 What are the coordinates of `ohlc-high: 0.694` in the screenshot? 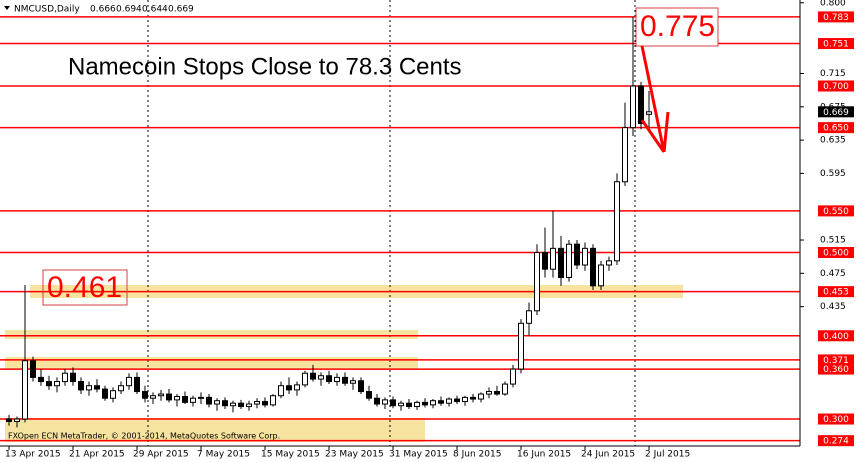 It's located at (129, 10).